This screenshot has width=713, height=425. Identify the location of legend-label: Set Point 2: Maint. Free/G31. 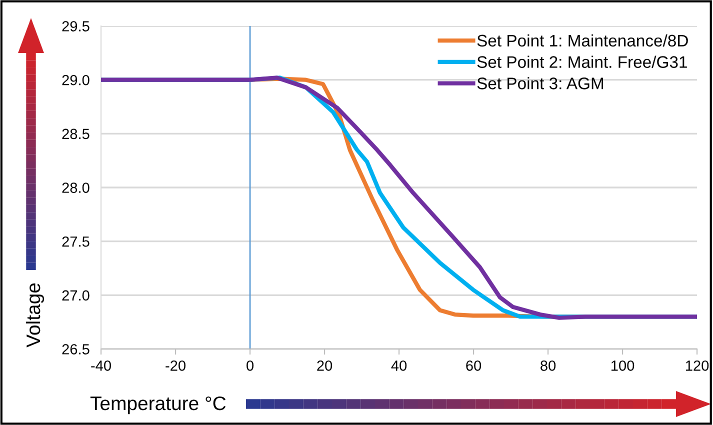
(582, 62).